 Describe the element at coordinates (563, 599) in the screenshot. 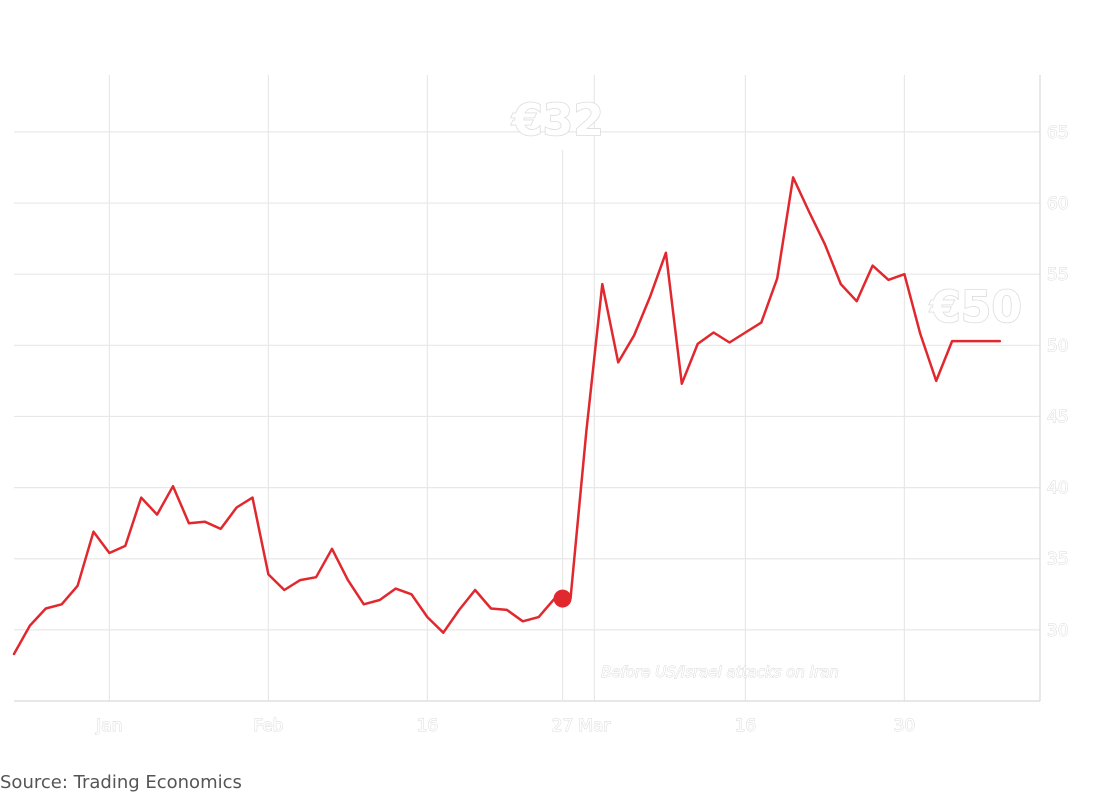

I see `highlight-point` at that location.